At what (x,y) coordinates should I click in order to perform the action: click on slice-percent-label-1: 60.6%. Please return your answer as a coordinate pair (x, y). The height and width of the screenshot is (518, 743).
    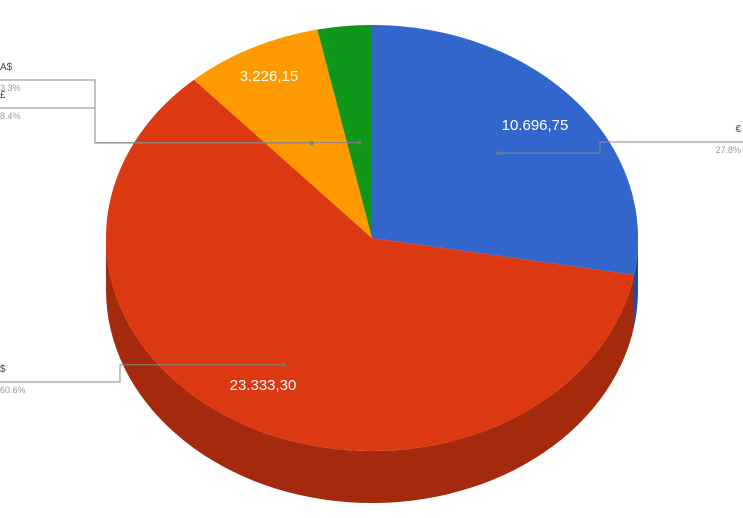
    Looking at the image, I should click on (13, 390).